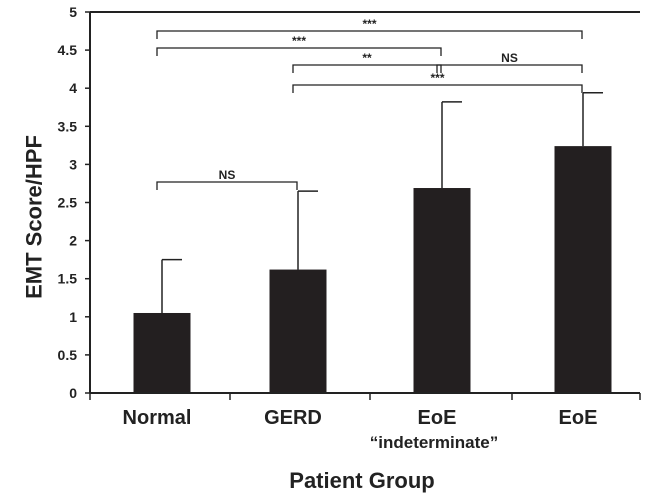 The image size is (650, 497). Describe the element at coordinates (68, 279) in the screenshot. I see `y-tick-label: 1.5` at that location.